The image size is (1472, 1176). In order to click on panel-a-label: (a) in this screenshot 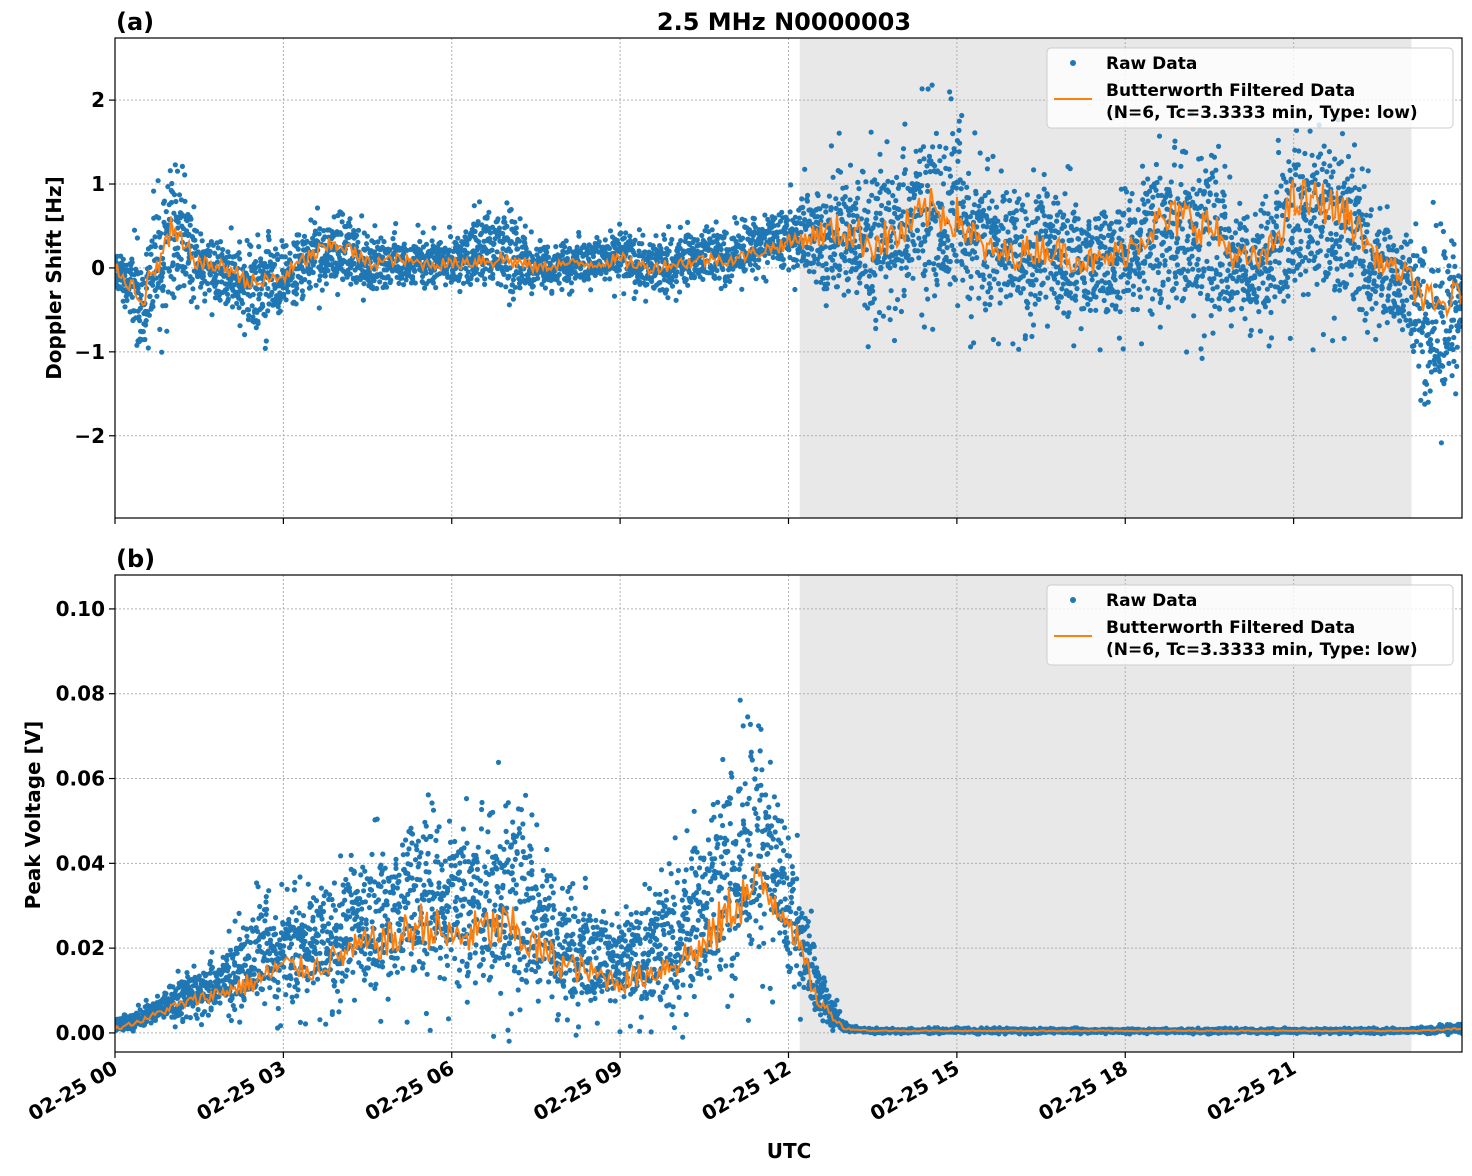, I will do `click(135, 22)`.